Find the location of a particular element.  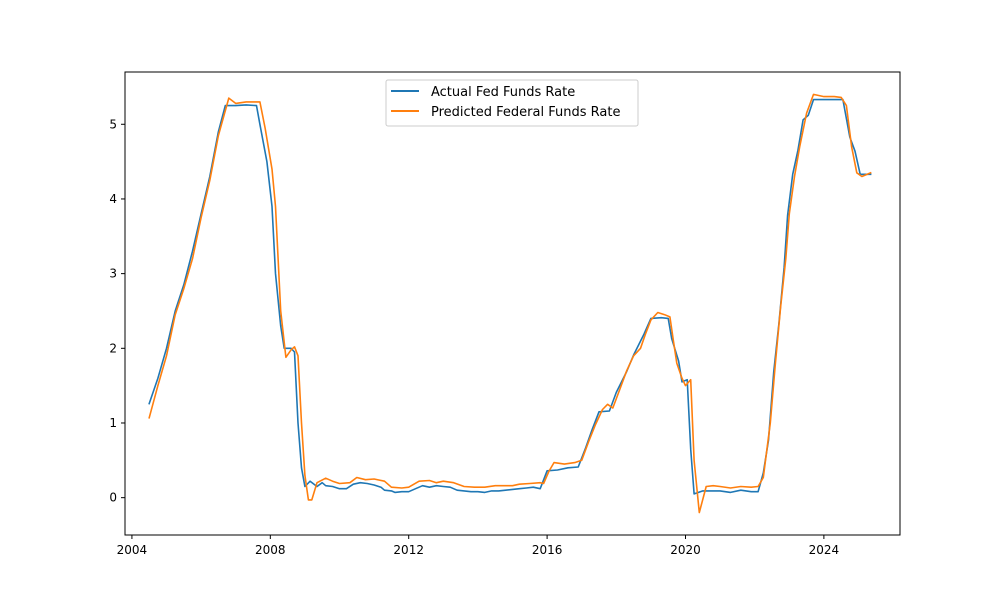

y-tick-label: 4 is located at coordinates (113, 199).